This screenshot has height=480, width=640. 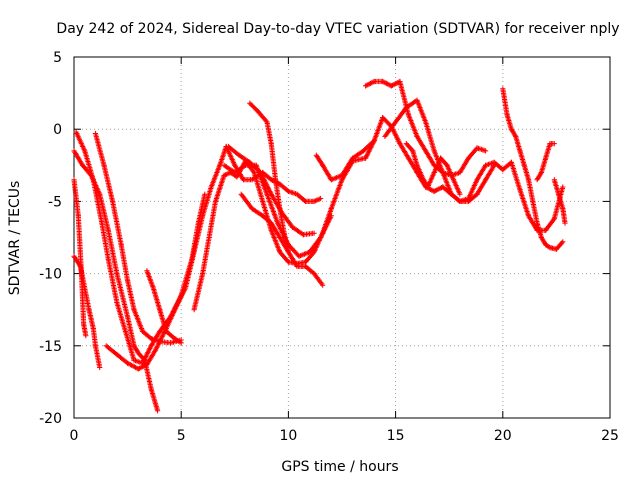 I want to click on x-tick-label: 5, so click(x=181, y=436).